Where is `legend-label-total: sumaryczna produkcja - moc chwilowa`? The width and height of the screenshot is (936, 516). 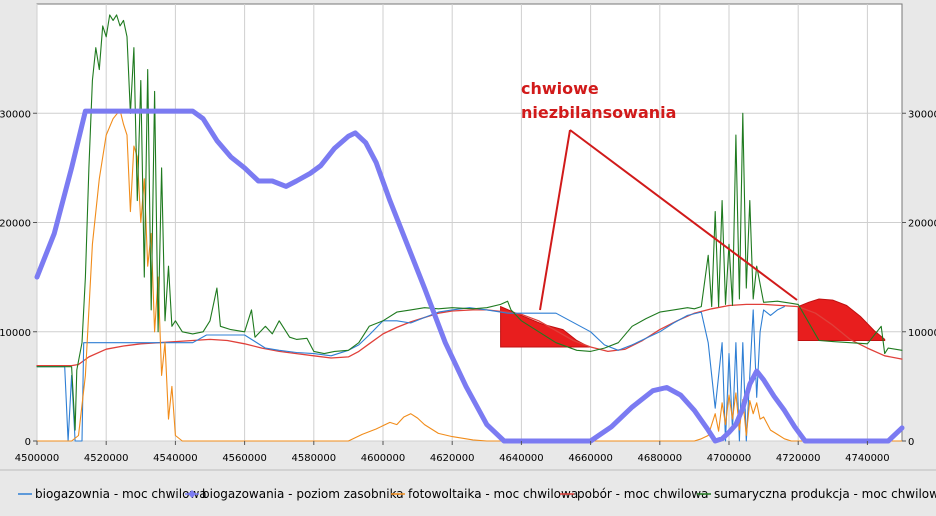 legend-label-total: sumaryczna produkcja - moc chwilowa is located at coordinates (825, 494).